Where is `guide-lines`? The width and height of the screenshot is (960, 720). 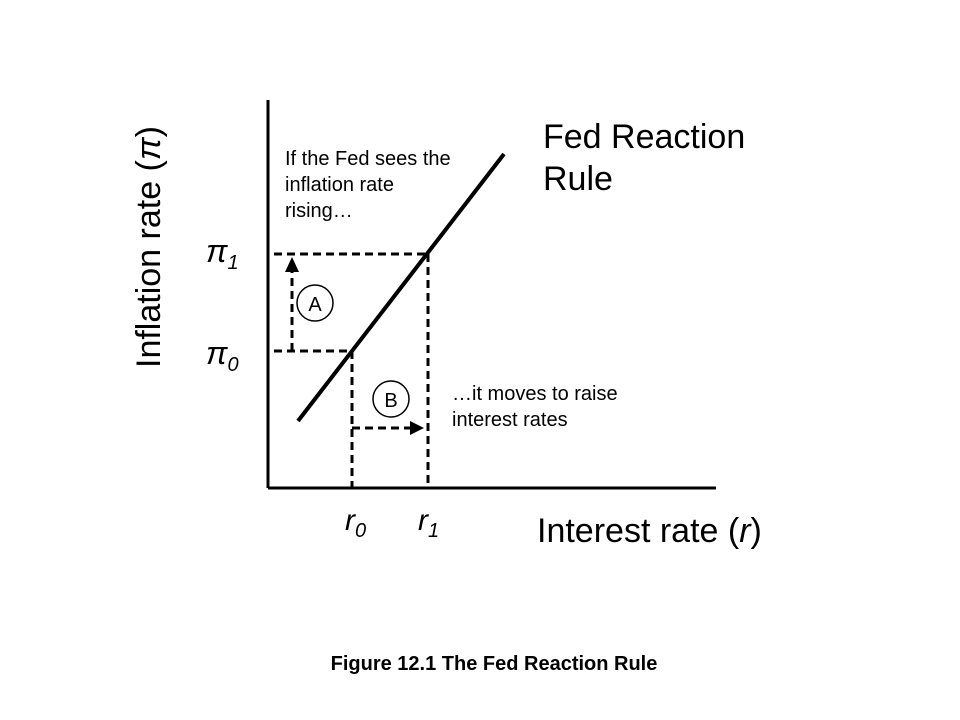
guide-lines is located at coordinates (352, 370).